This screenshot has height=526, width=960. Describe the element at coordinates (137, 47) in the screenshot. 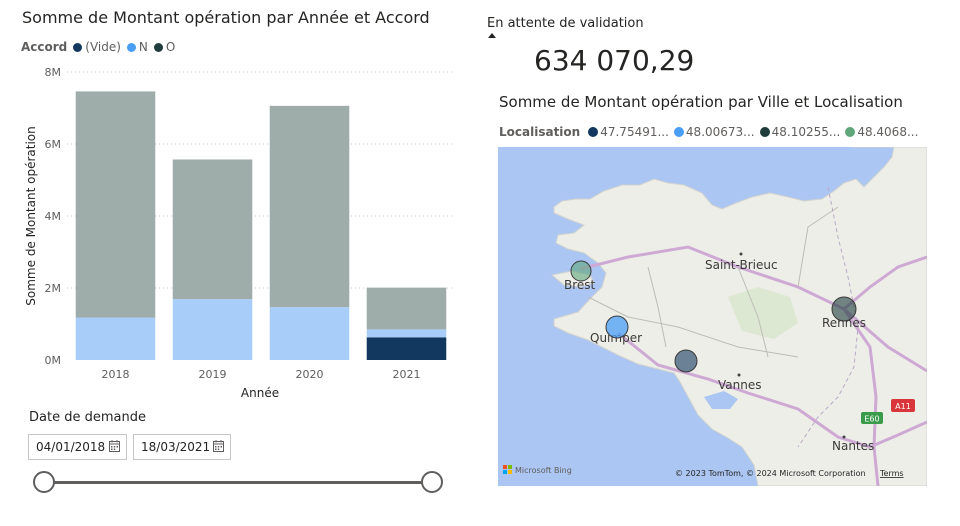

I see `legend-item-n: N` at that location.